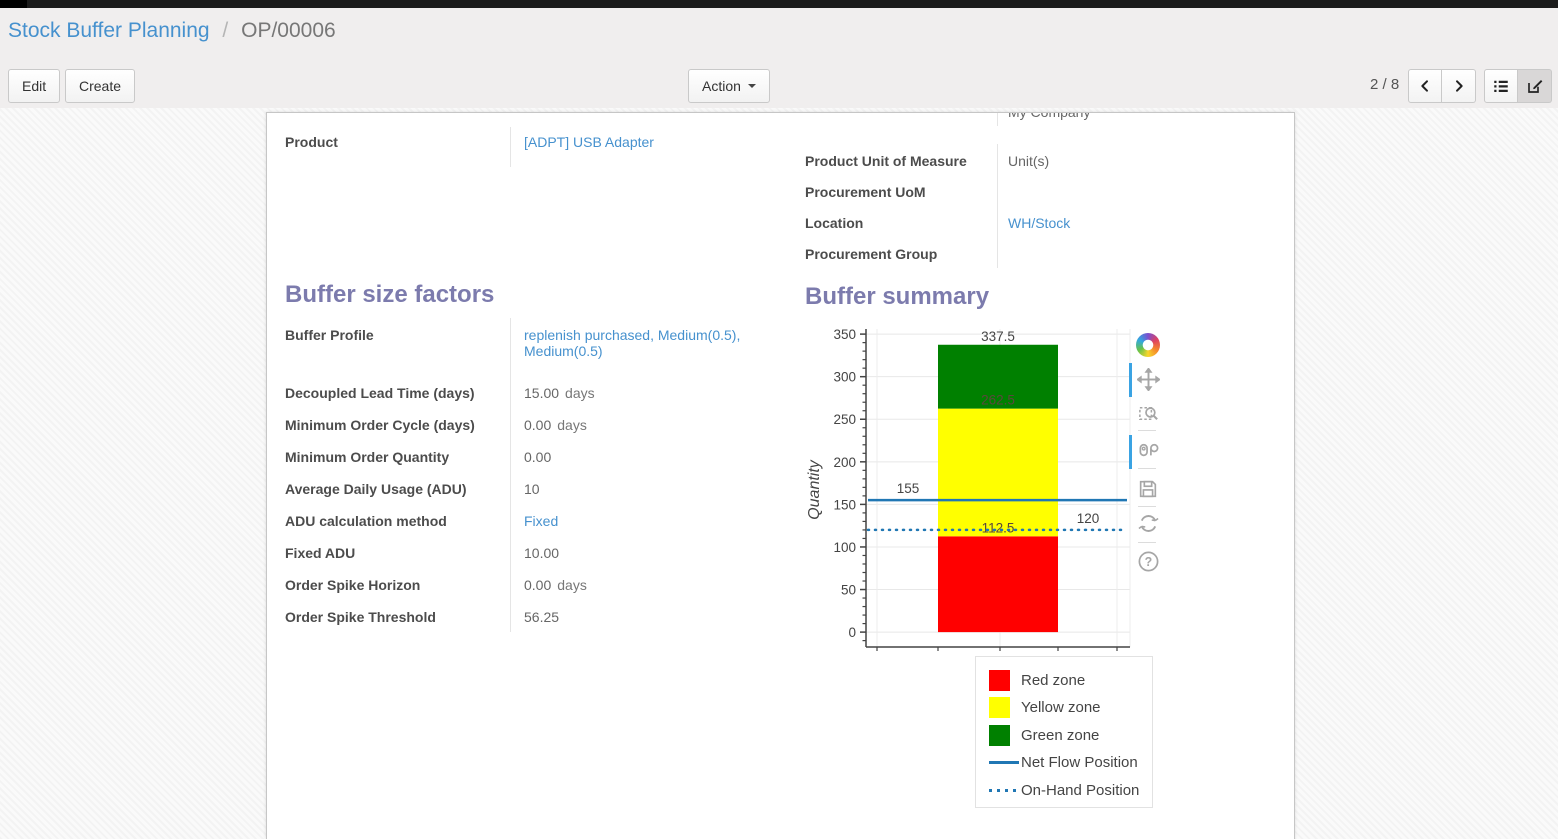 This screenshot has width=1558, height=839. What do you see at coordinates (1004, 762) in the screenshot?
I see `net-flow-line-swatch` at bounding box center [1004, 762].